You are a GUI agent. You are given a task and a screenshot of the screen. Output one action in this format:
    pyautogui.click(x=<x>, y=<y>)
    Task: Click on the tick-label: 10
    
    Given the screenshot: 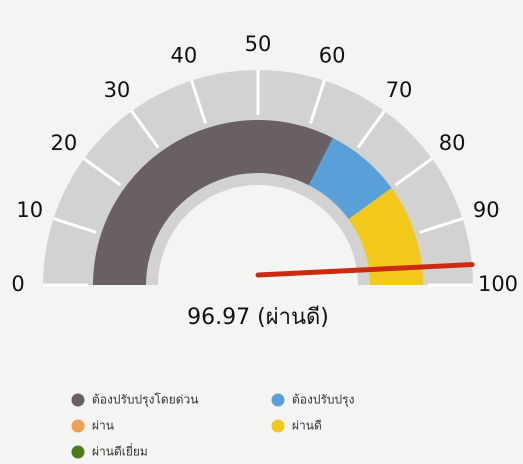 What is the action you would take?
    pyautogui.click(x=29, y=210)
    